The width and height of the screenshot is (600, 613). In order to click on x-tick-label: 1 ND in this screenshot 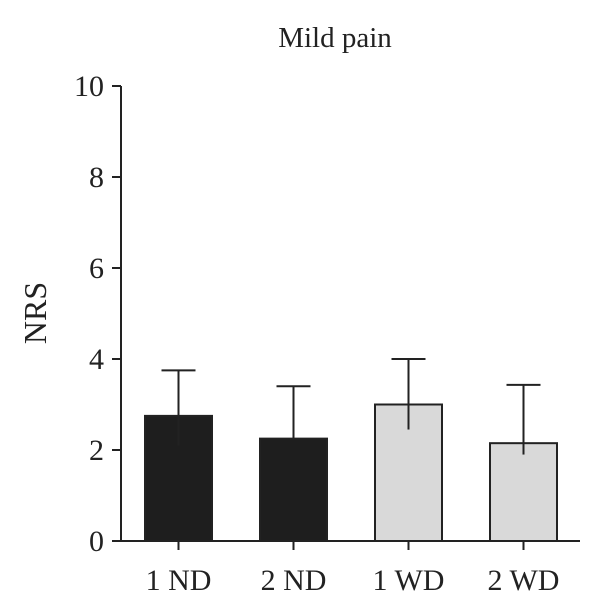, I will do `click(179, 580)`.